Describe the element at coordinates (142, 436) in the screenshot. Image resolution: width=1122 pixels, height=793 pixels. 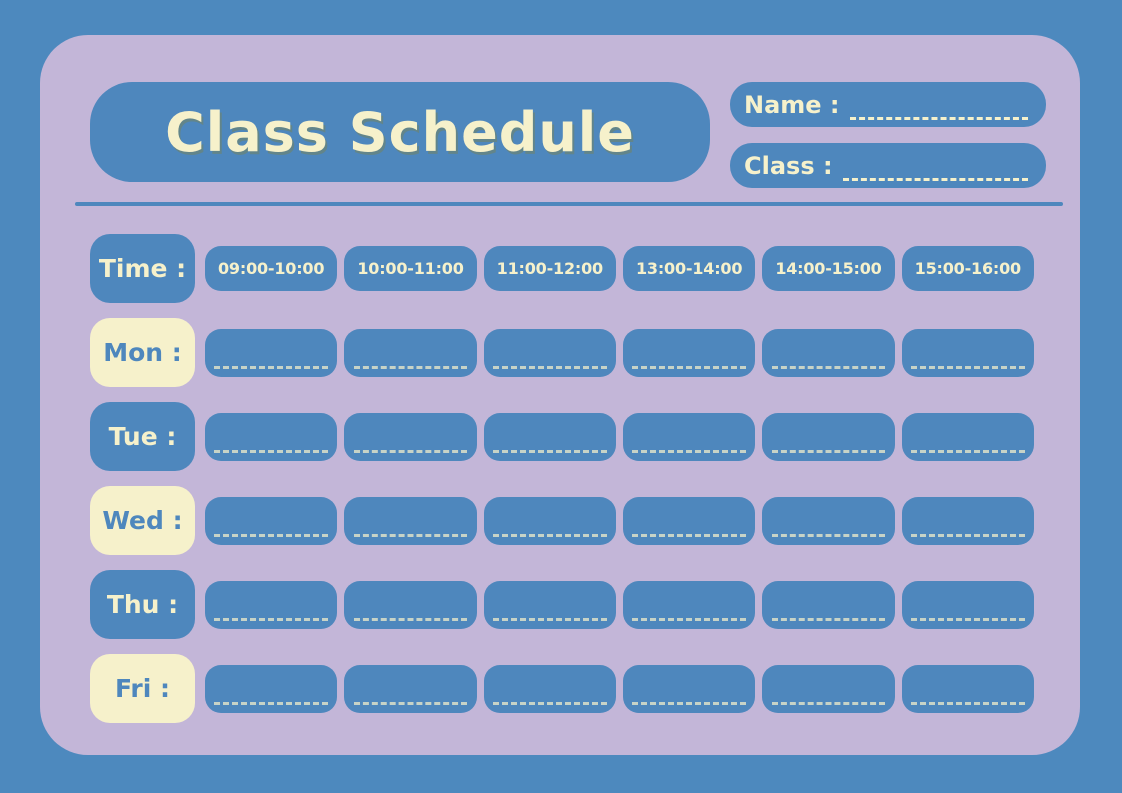
I see `day-label-tue: Tue :` at that location.